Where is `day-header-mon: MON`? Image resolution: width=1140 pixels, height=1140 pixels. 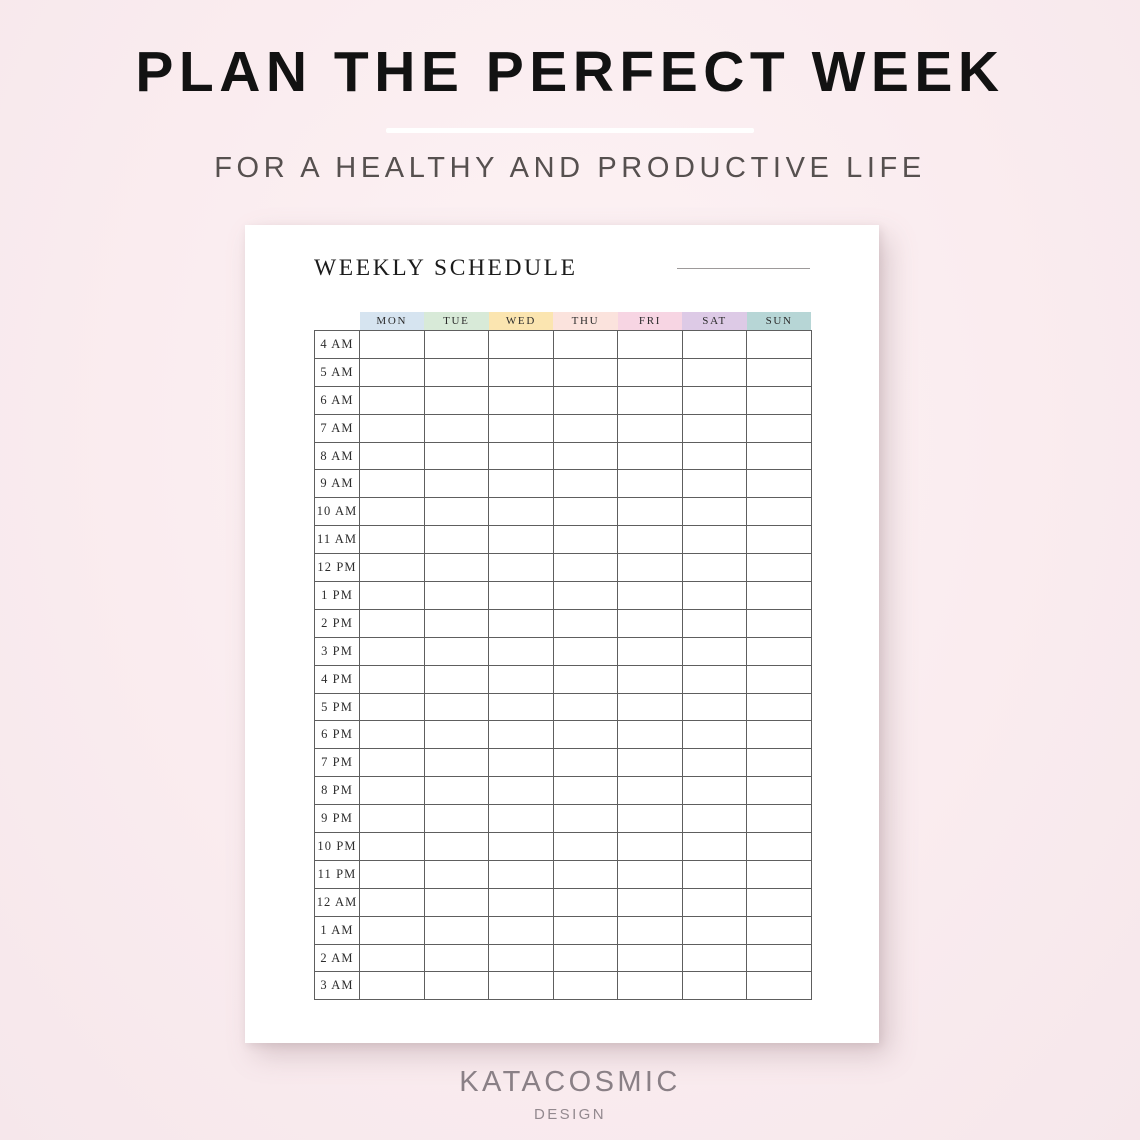
day-header-mon: MON is located at coordinates (392, 321).